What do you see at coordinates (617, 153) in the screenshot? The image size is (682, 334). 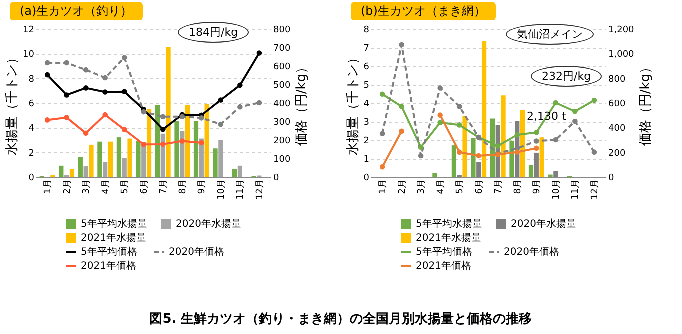 I see `y2-tick-label: 200` at bounding box center [617, 153].